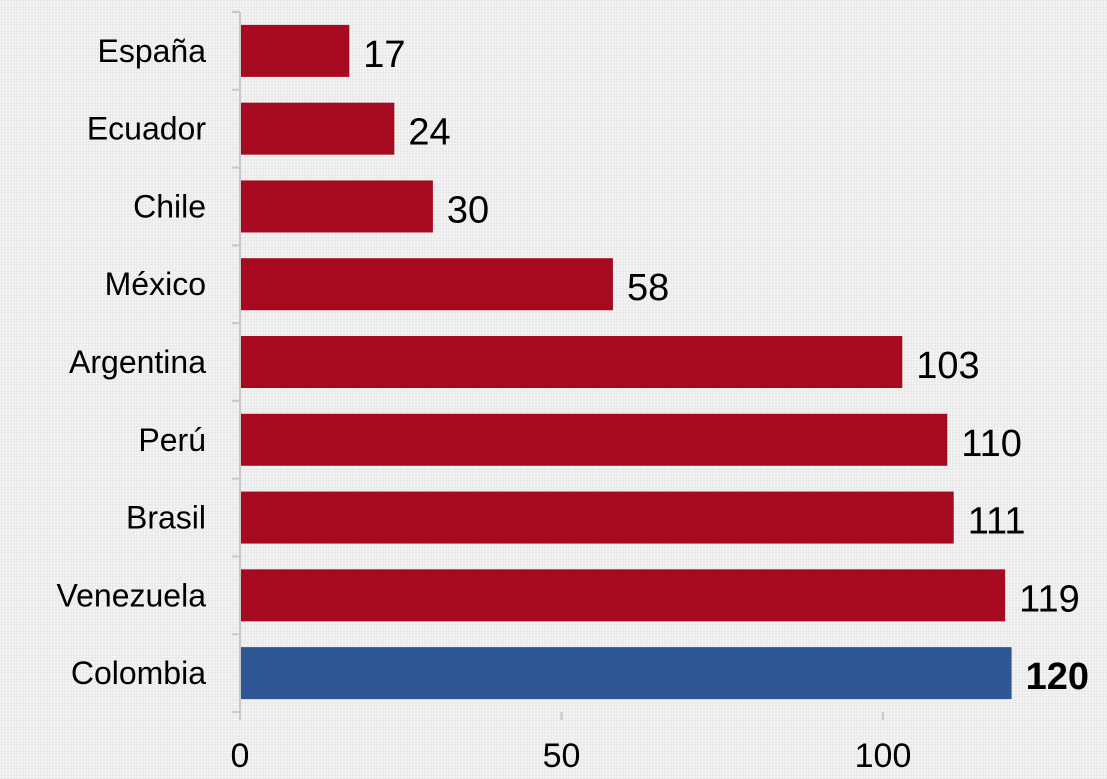 This screenshot has height=779, width=1107. Describe the element at coordinates (169, 206) in the screenshot. I see `category-label: Chile` at that location.